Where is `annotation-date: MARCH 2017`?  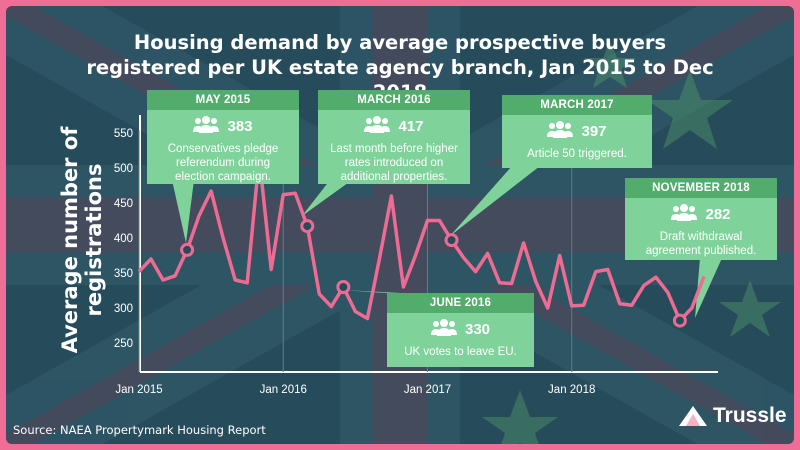 annotation-date: MARCH 2017 is located at coordinates (577, 105).